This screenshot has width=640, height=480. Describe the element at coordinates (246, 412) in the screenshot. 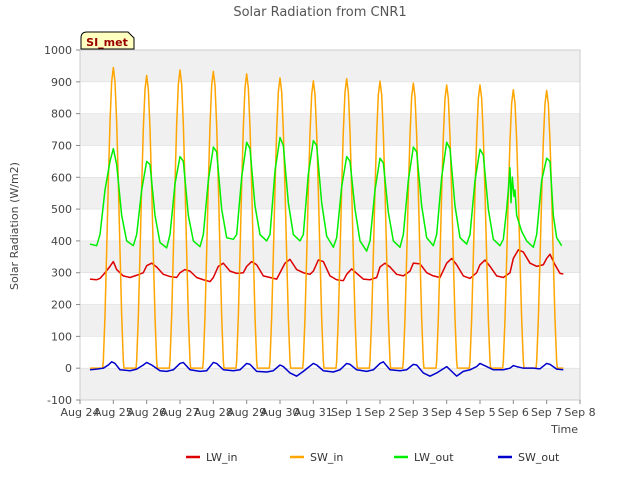

I see `x-tick-label: Aug 29` at that location.